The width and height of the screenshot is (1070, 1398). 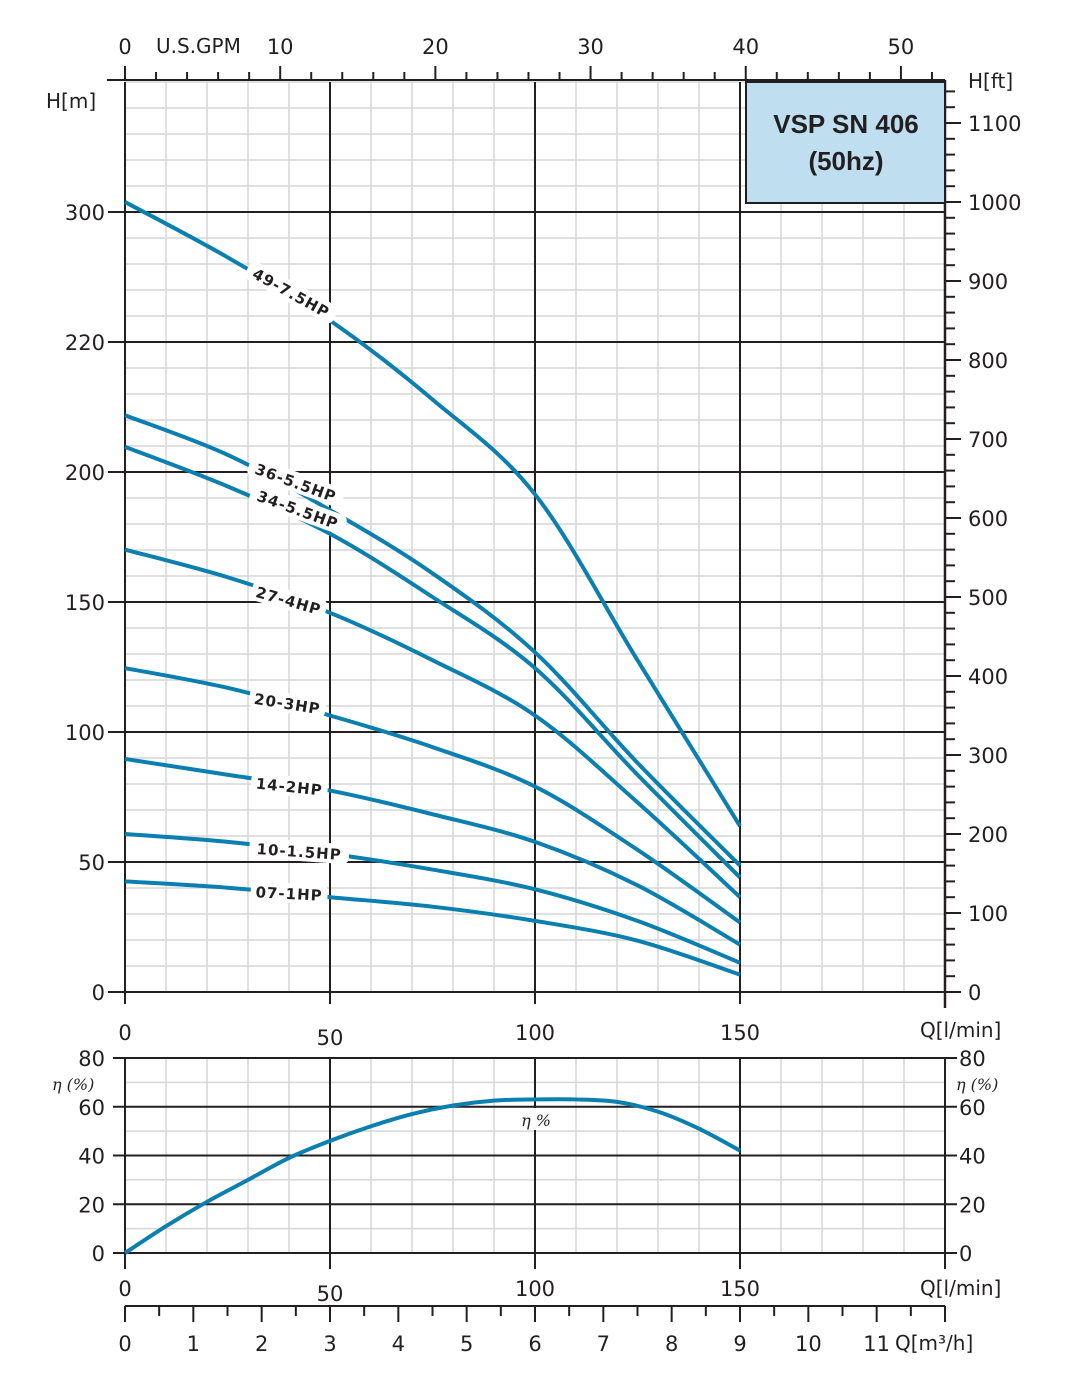 I want to click on svg-text: 14-2HP, so click(x=289, y=787).